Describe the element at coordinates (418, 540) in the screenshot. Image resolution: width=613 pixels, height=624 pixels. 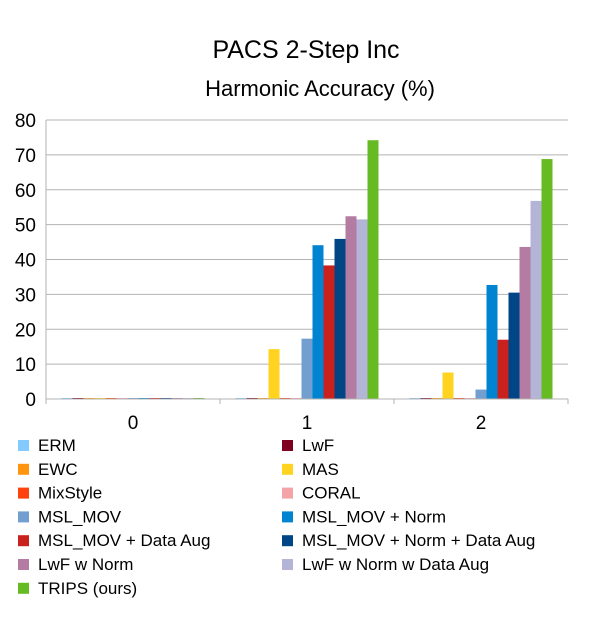
I see `legend-label: MSL_MOV + Norm + Data Aug` at that location.